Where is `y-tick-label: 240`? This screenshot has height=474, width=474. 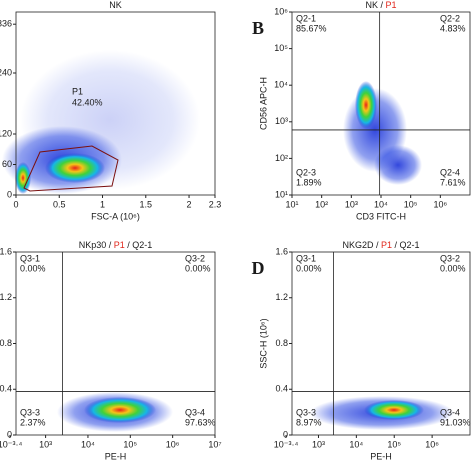
y-tick-label: 240 is located at coordinates (6, 72).